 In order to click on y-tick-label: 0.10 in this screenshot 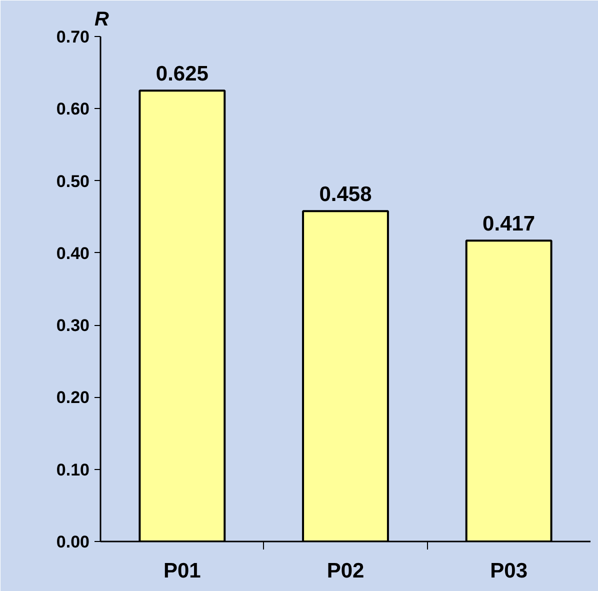, I will do `click(73, 470)`.